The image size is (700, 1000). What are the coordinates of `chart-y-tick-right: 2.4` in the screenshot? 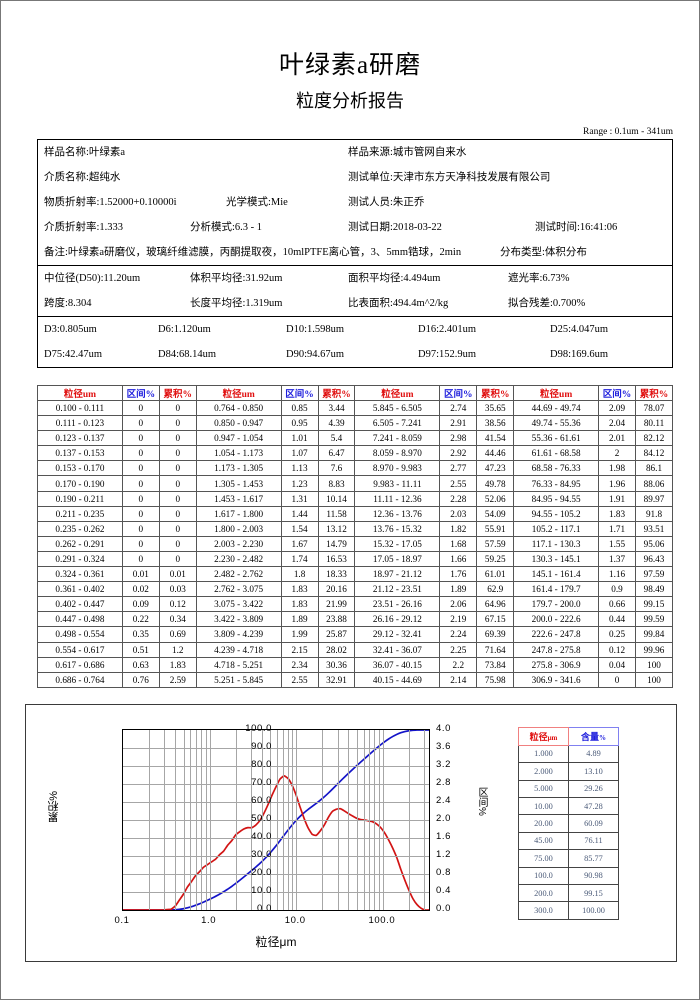 It's located at (444, 800).